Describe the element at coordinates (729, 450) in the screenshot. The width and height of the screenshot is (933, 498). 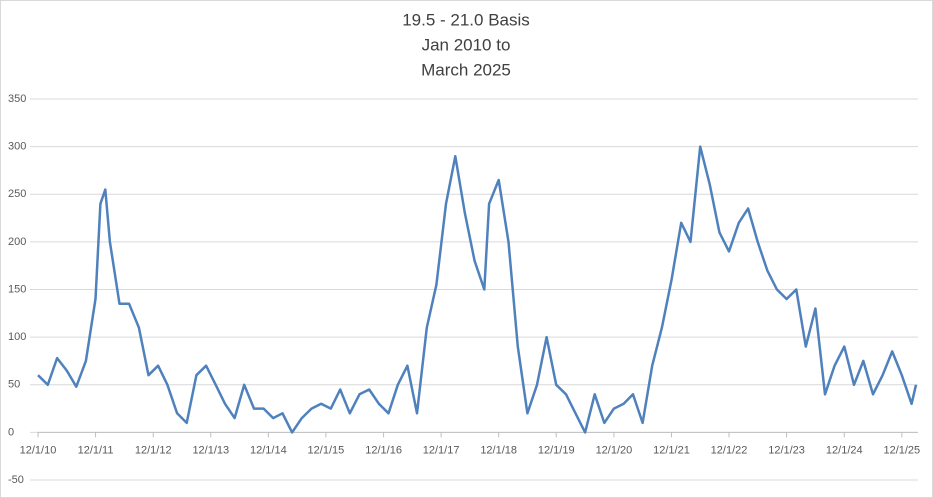
I see `x-tick-label: 12/1/22` at that location.